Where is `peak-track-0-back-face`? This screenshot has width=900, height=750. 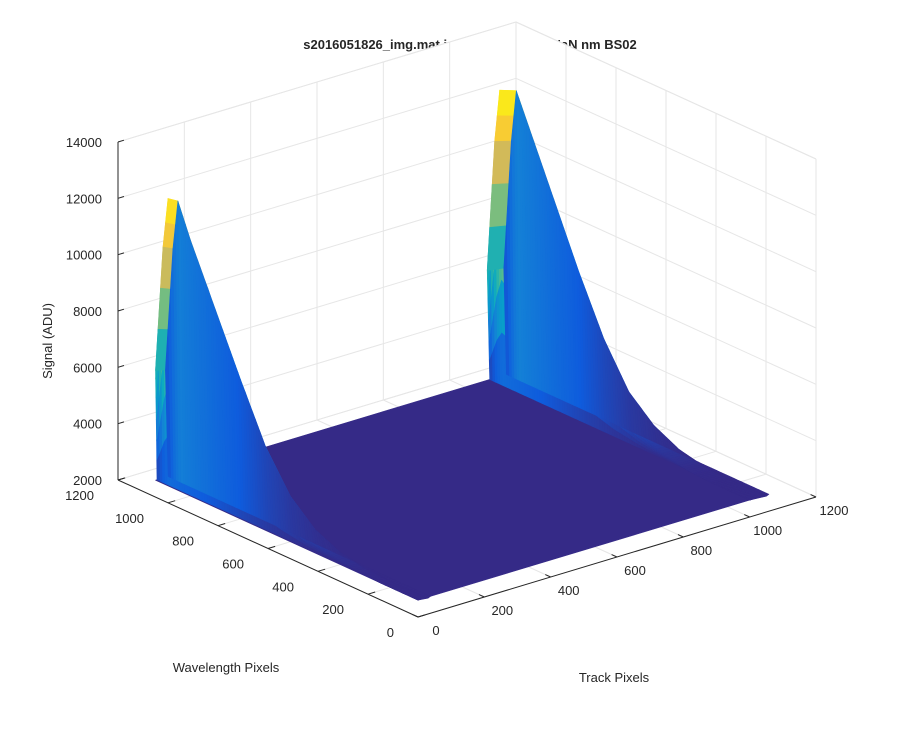 peak-track-0-back-face is located at coordinates (168, 403).